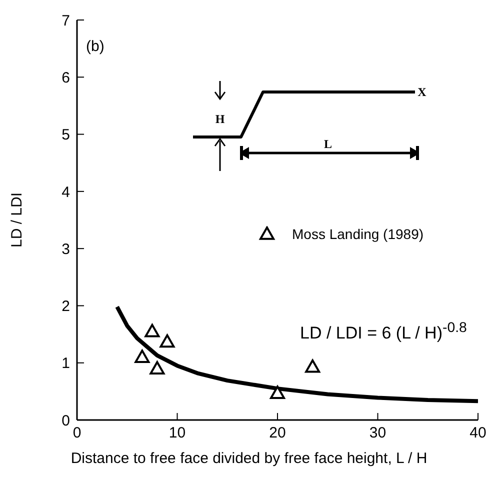  I want to click on annotation: (b), so click(95, 46).